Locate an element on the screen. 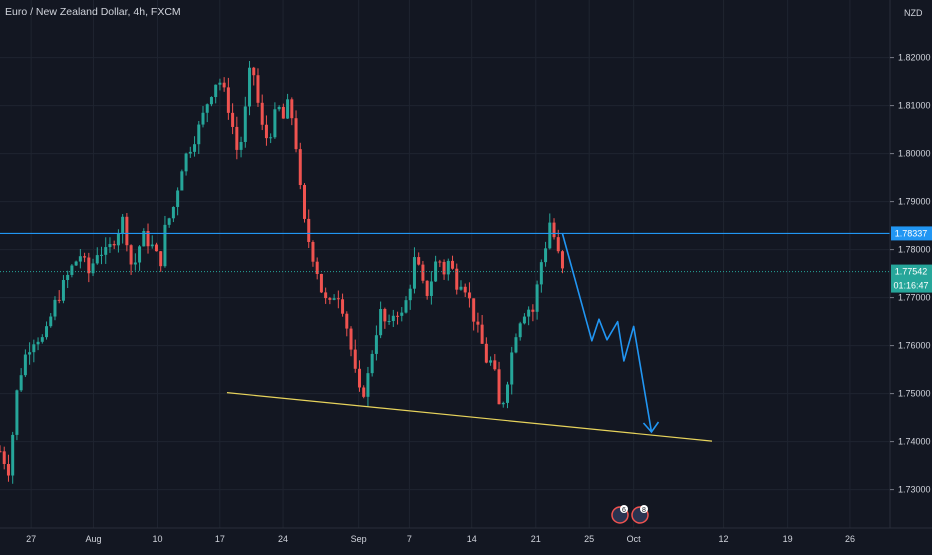 The image size is (932, 555). x-tick-label: 21 is located at coordinates (536, 539).